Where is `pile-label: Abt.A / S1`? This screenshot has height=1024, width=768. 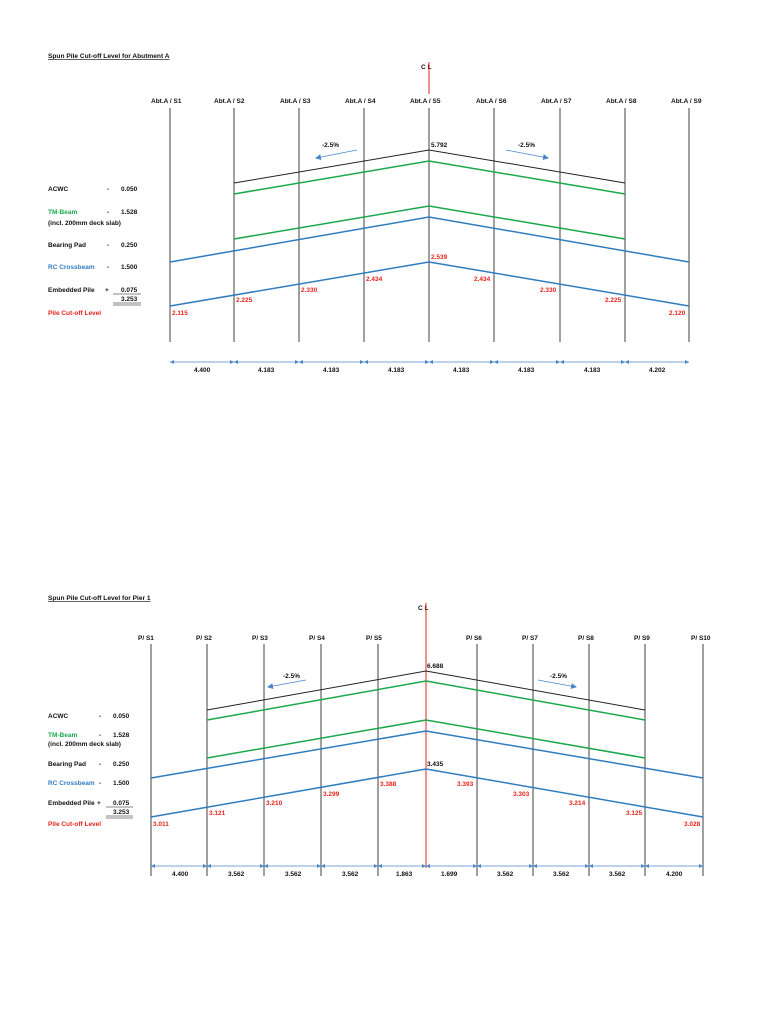 pile-label: Abt.A / S1 is located at coordinates (166, 101).